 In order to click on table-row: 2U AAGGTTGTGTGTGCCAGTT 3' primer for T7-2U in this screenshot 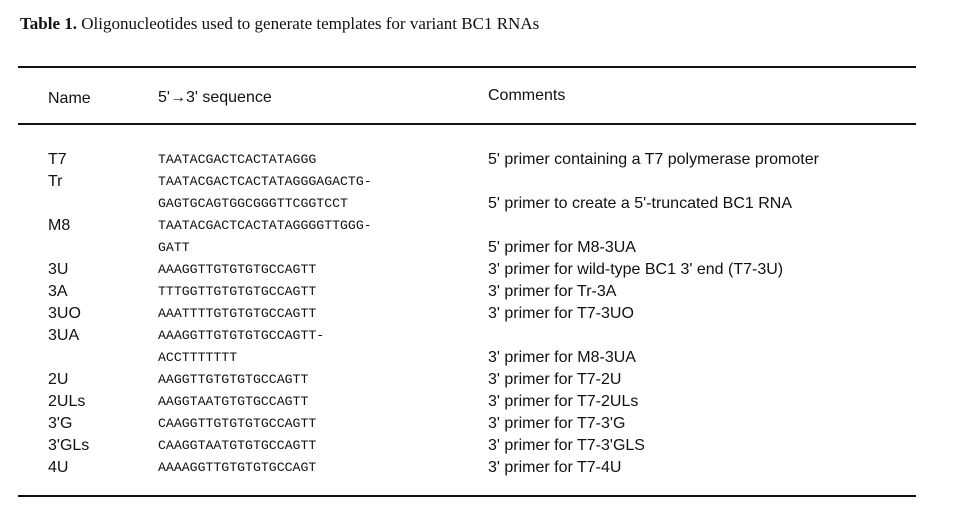, I will do `click(477, 380)`.